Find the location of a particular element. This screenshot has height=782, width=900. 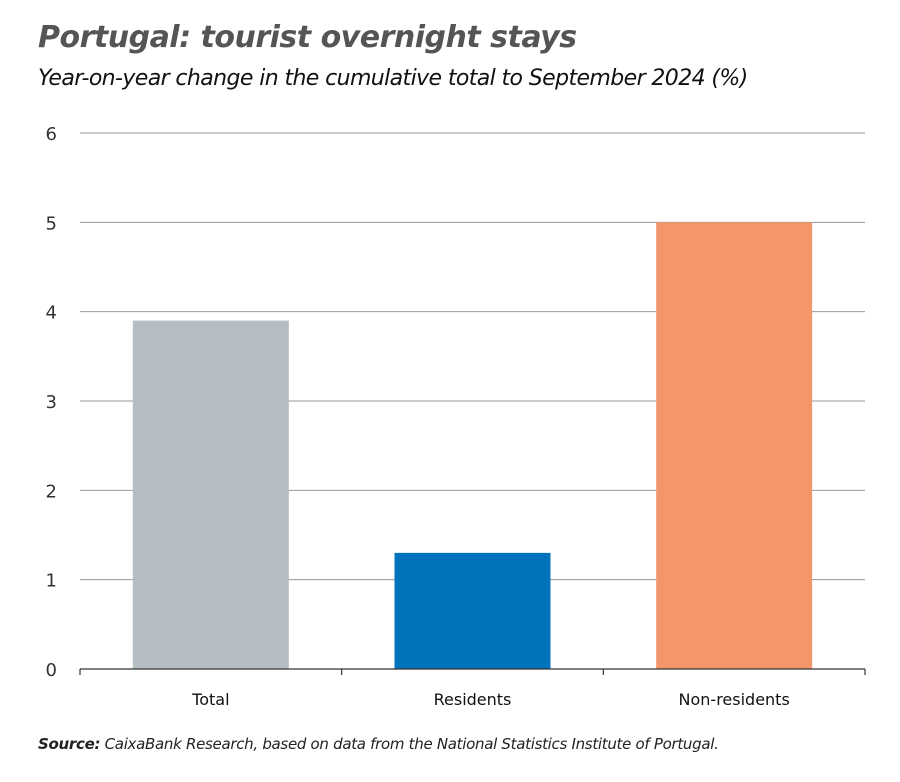

chart-title: Portugal: tourist overnight stays is located at coordinates (307, 37).